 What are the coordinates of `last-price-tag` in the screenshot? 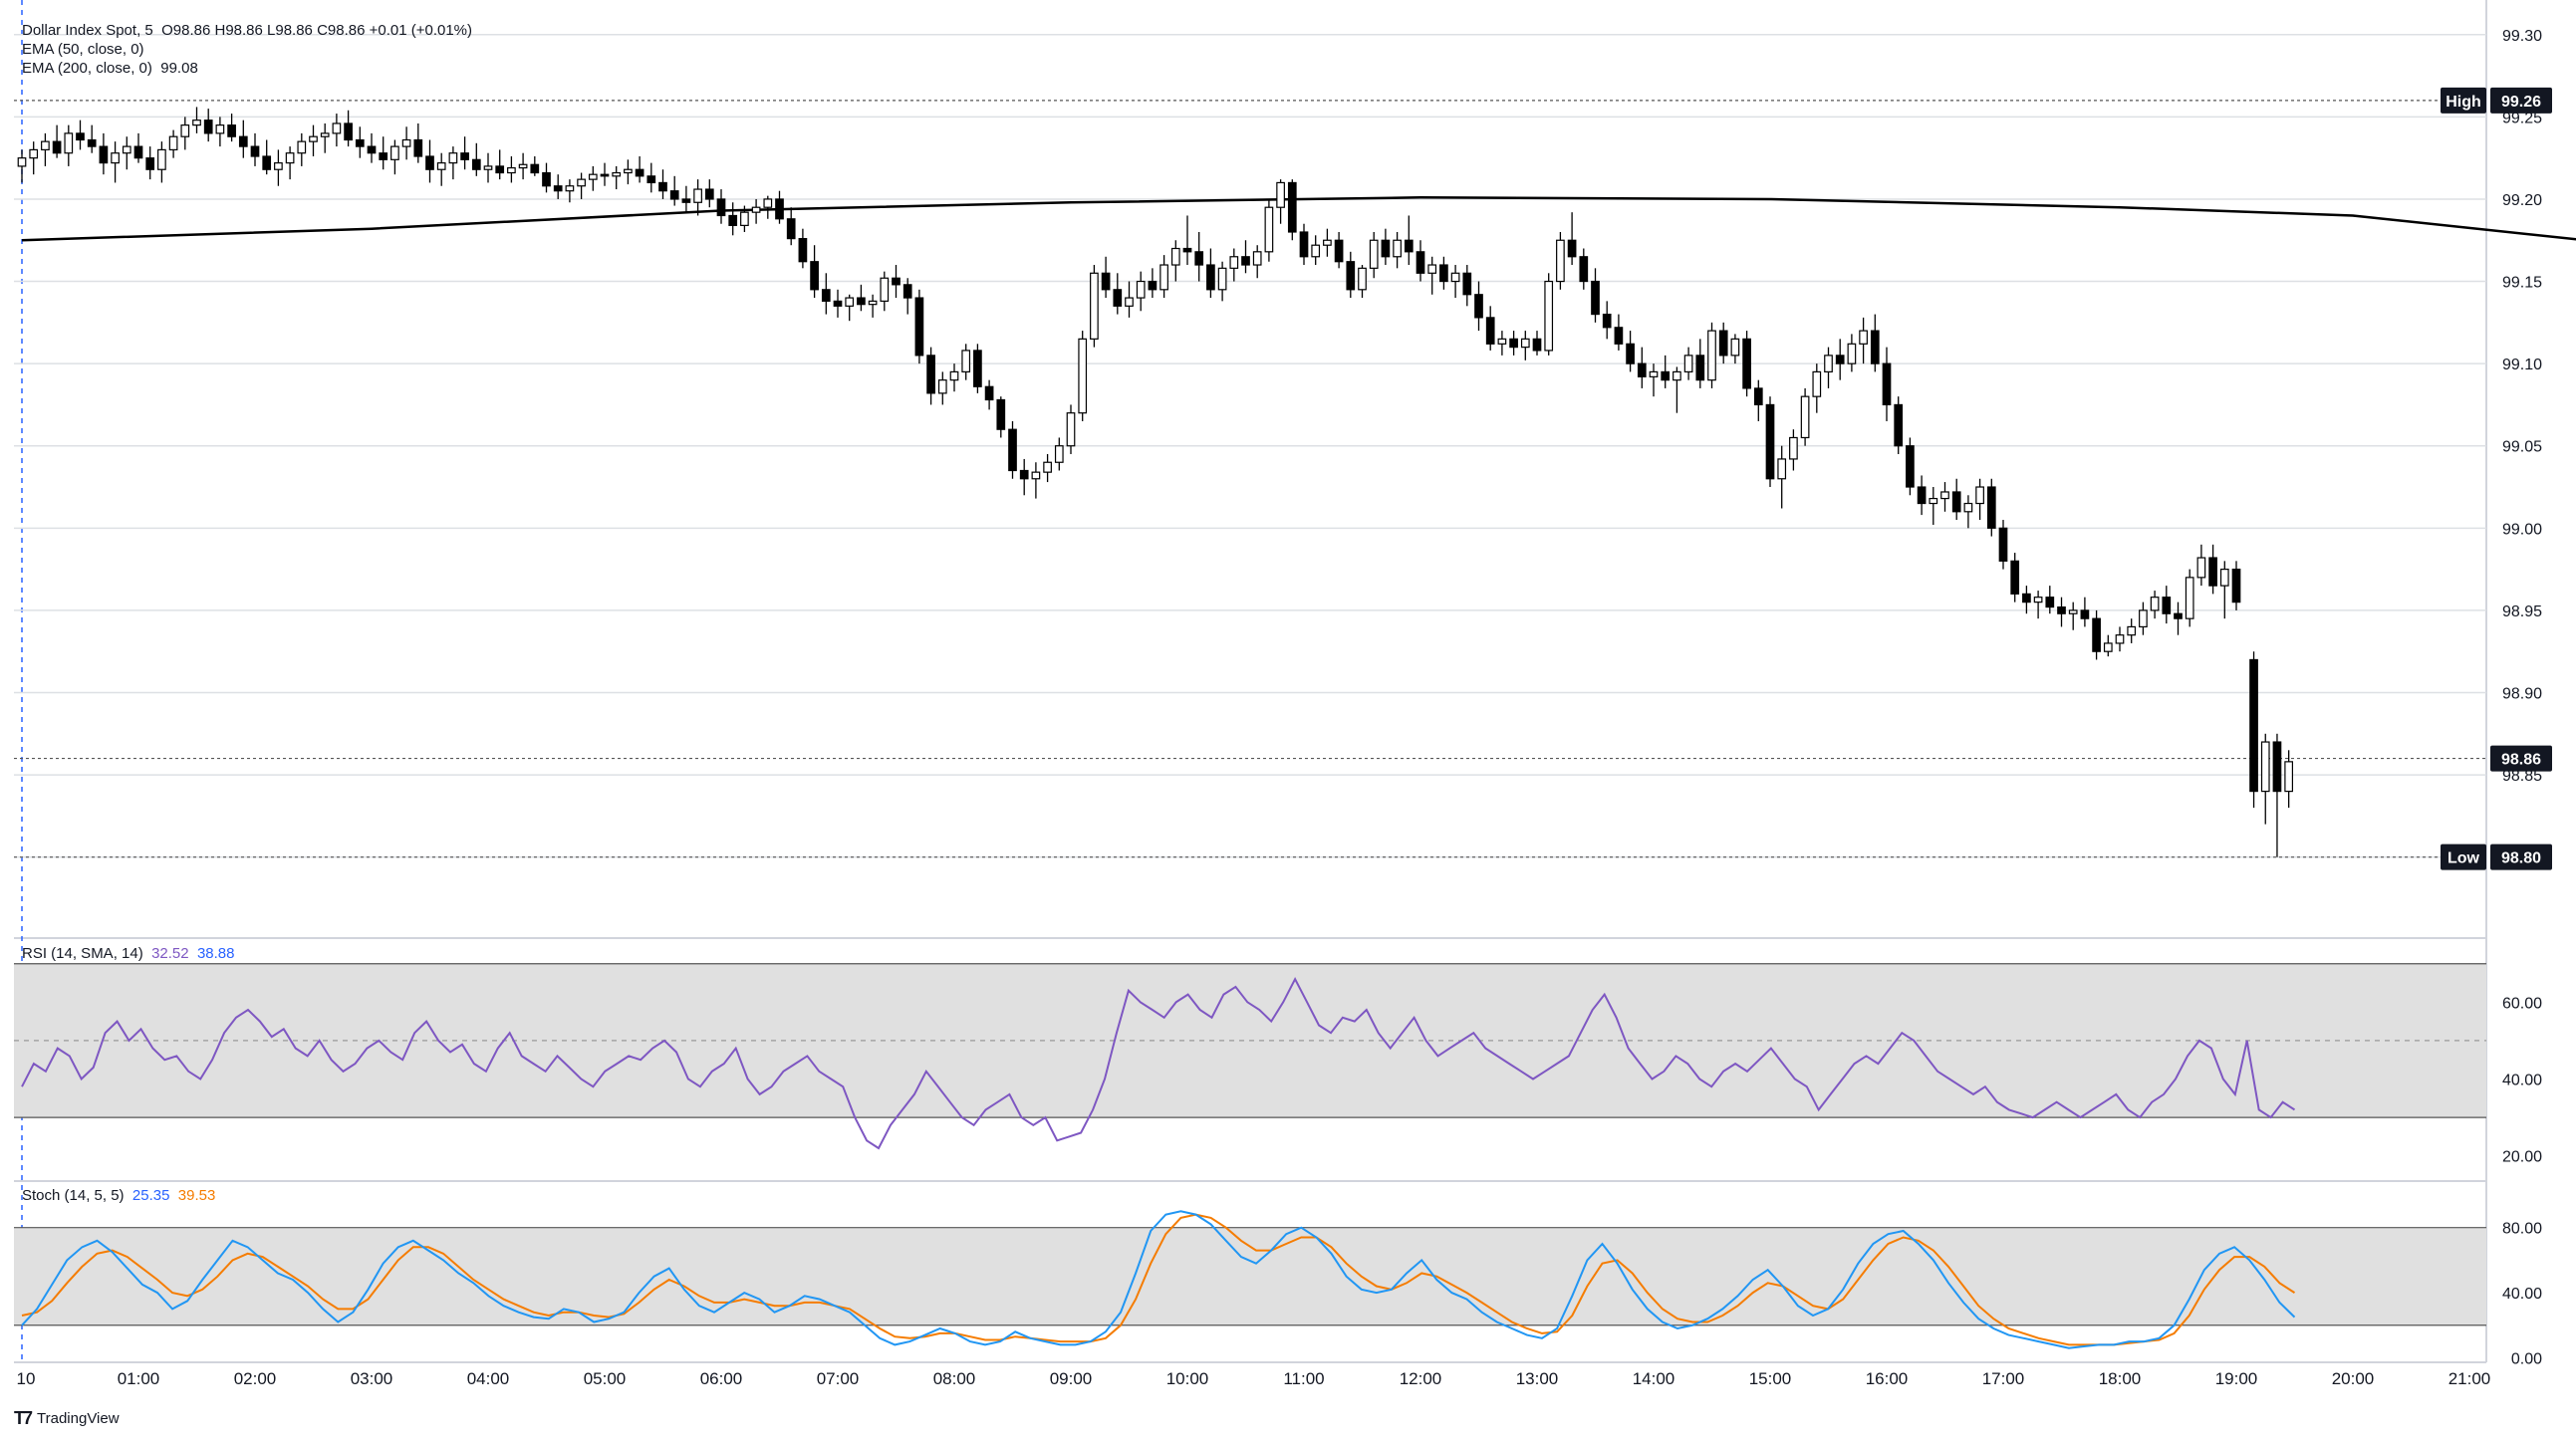 It's located at (2521, 758).